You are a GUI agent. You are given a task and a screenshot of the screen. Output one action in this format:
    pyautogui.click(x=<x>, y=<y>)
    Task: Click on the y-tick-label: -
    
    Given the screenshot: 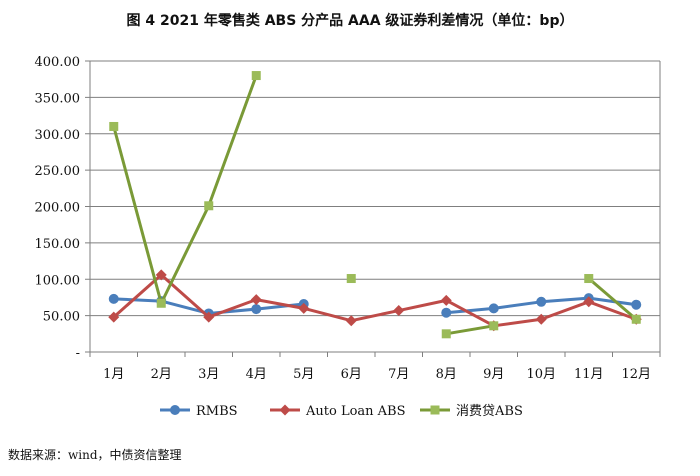 What is the action you would take?
    pyautogui.click(x=78, y=353)
    